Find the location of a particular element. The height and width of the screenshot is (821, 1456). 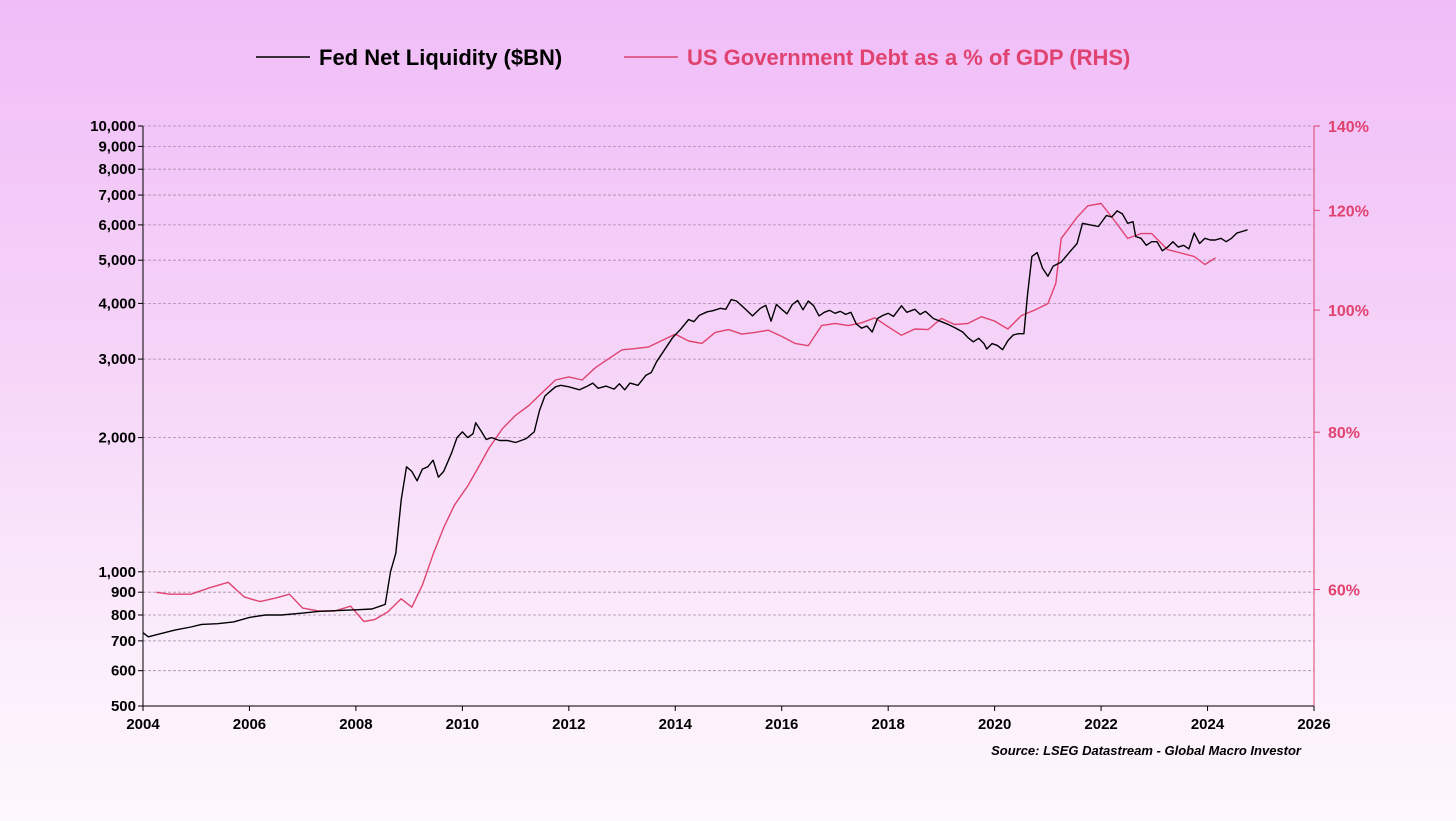

legend-label-liquidity: Fed Net Liquidity ($BN) is located at coordinates (440, 57).